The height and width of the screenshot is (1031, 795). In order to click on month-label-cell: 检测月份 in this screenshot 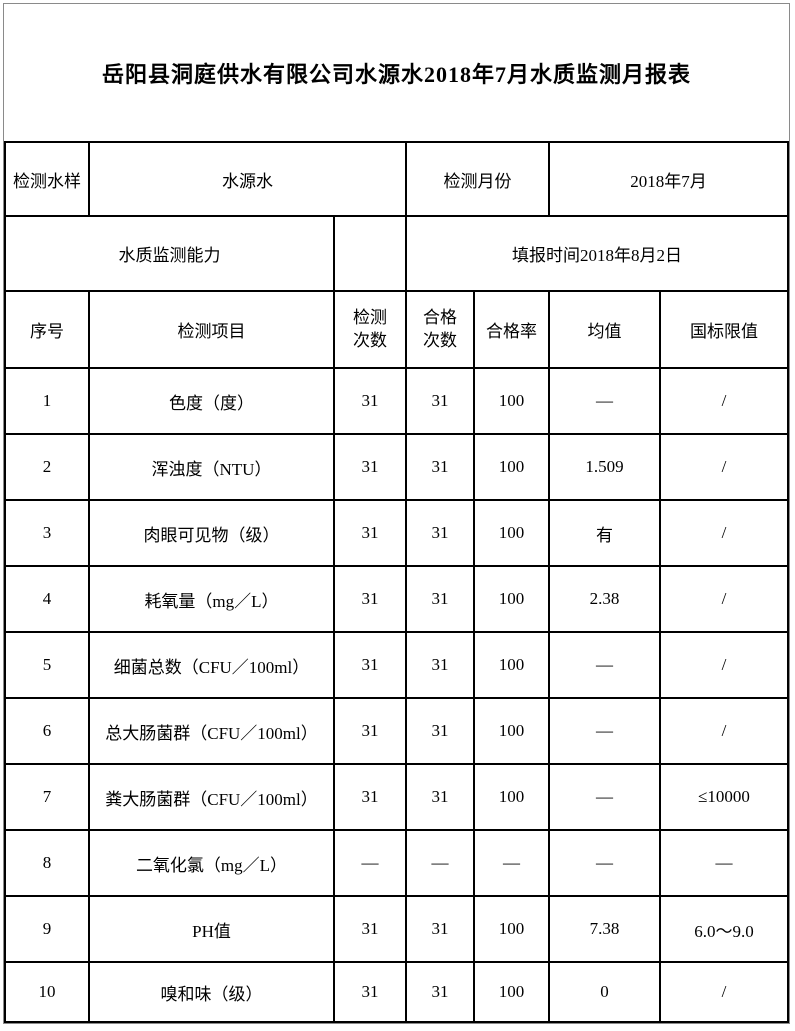, I will do `click(477, 179)`.